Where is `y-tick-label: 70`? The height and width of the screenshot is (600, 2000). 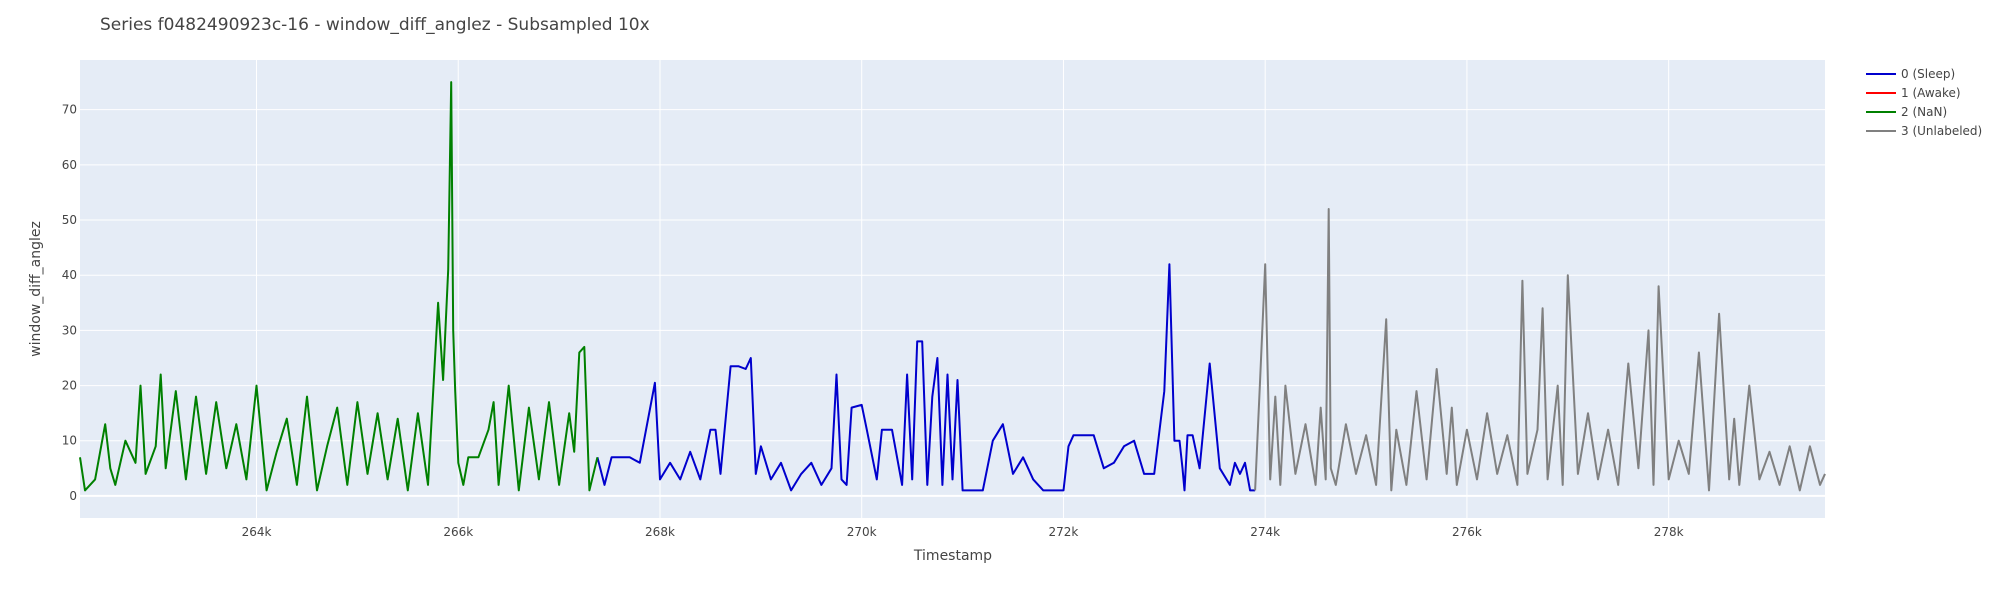 y-tick-label: 70 is located at coordinates (69, 110).